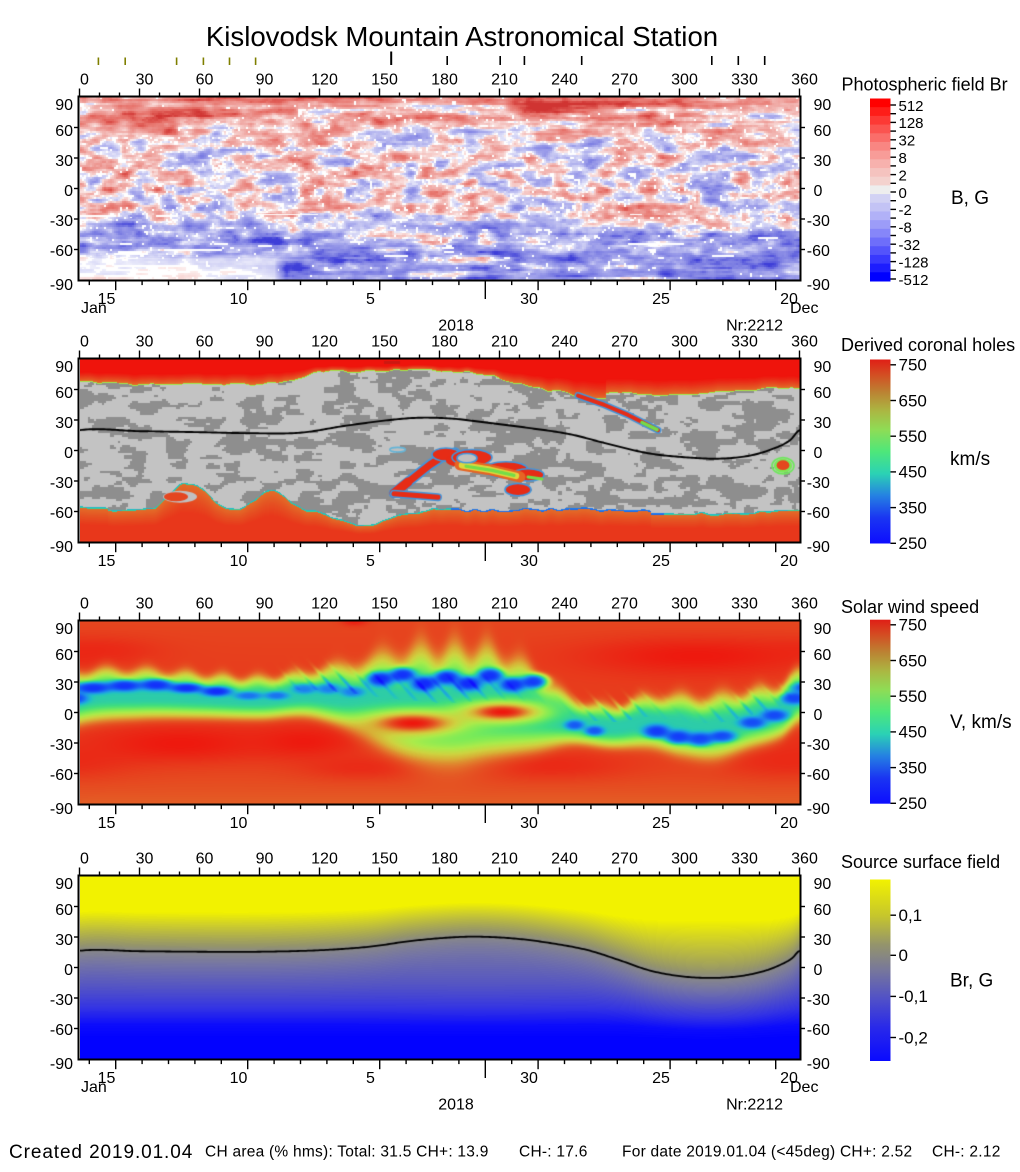 This screenshot has height=1172, width=1020. I want to click on svg-text: Created 2019.01.04, so click(101, 1152).